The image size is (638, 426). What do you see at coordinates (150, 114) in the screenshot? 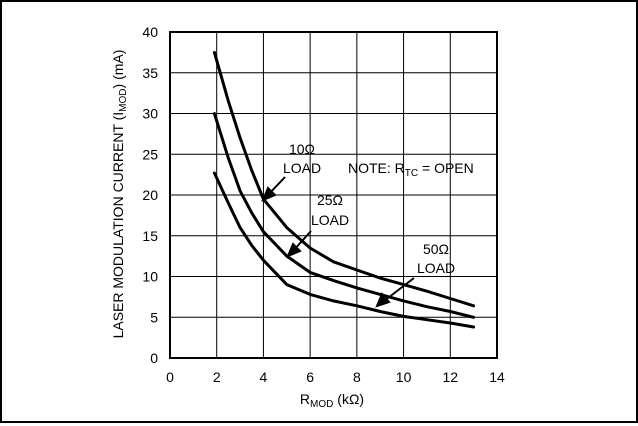
I see `y-tick-label: 30` at bounding box center [150, 114].